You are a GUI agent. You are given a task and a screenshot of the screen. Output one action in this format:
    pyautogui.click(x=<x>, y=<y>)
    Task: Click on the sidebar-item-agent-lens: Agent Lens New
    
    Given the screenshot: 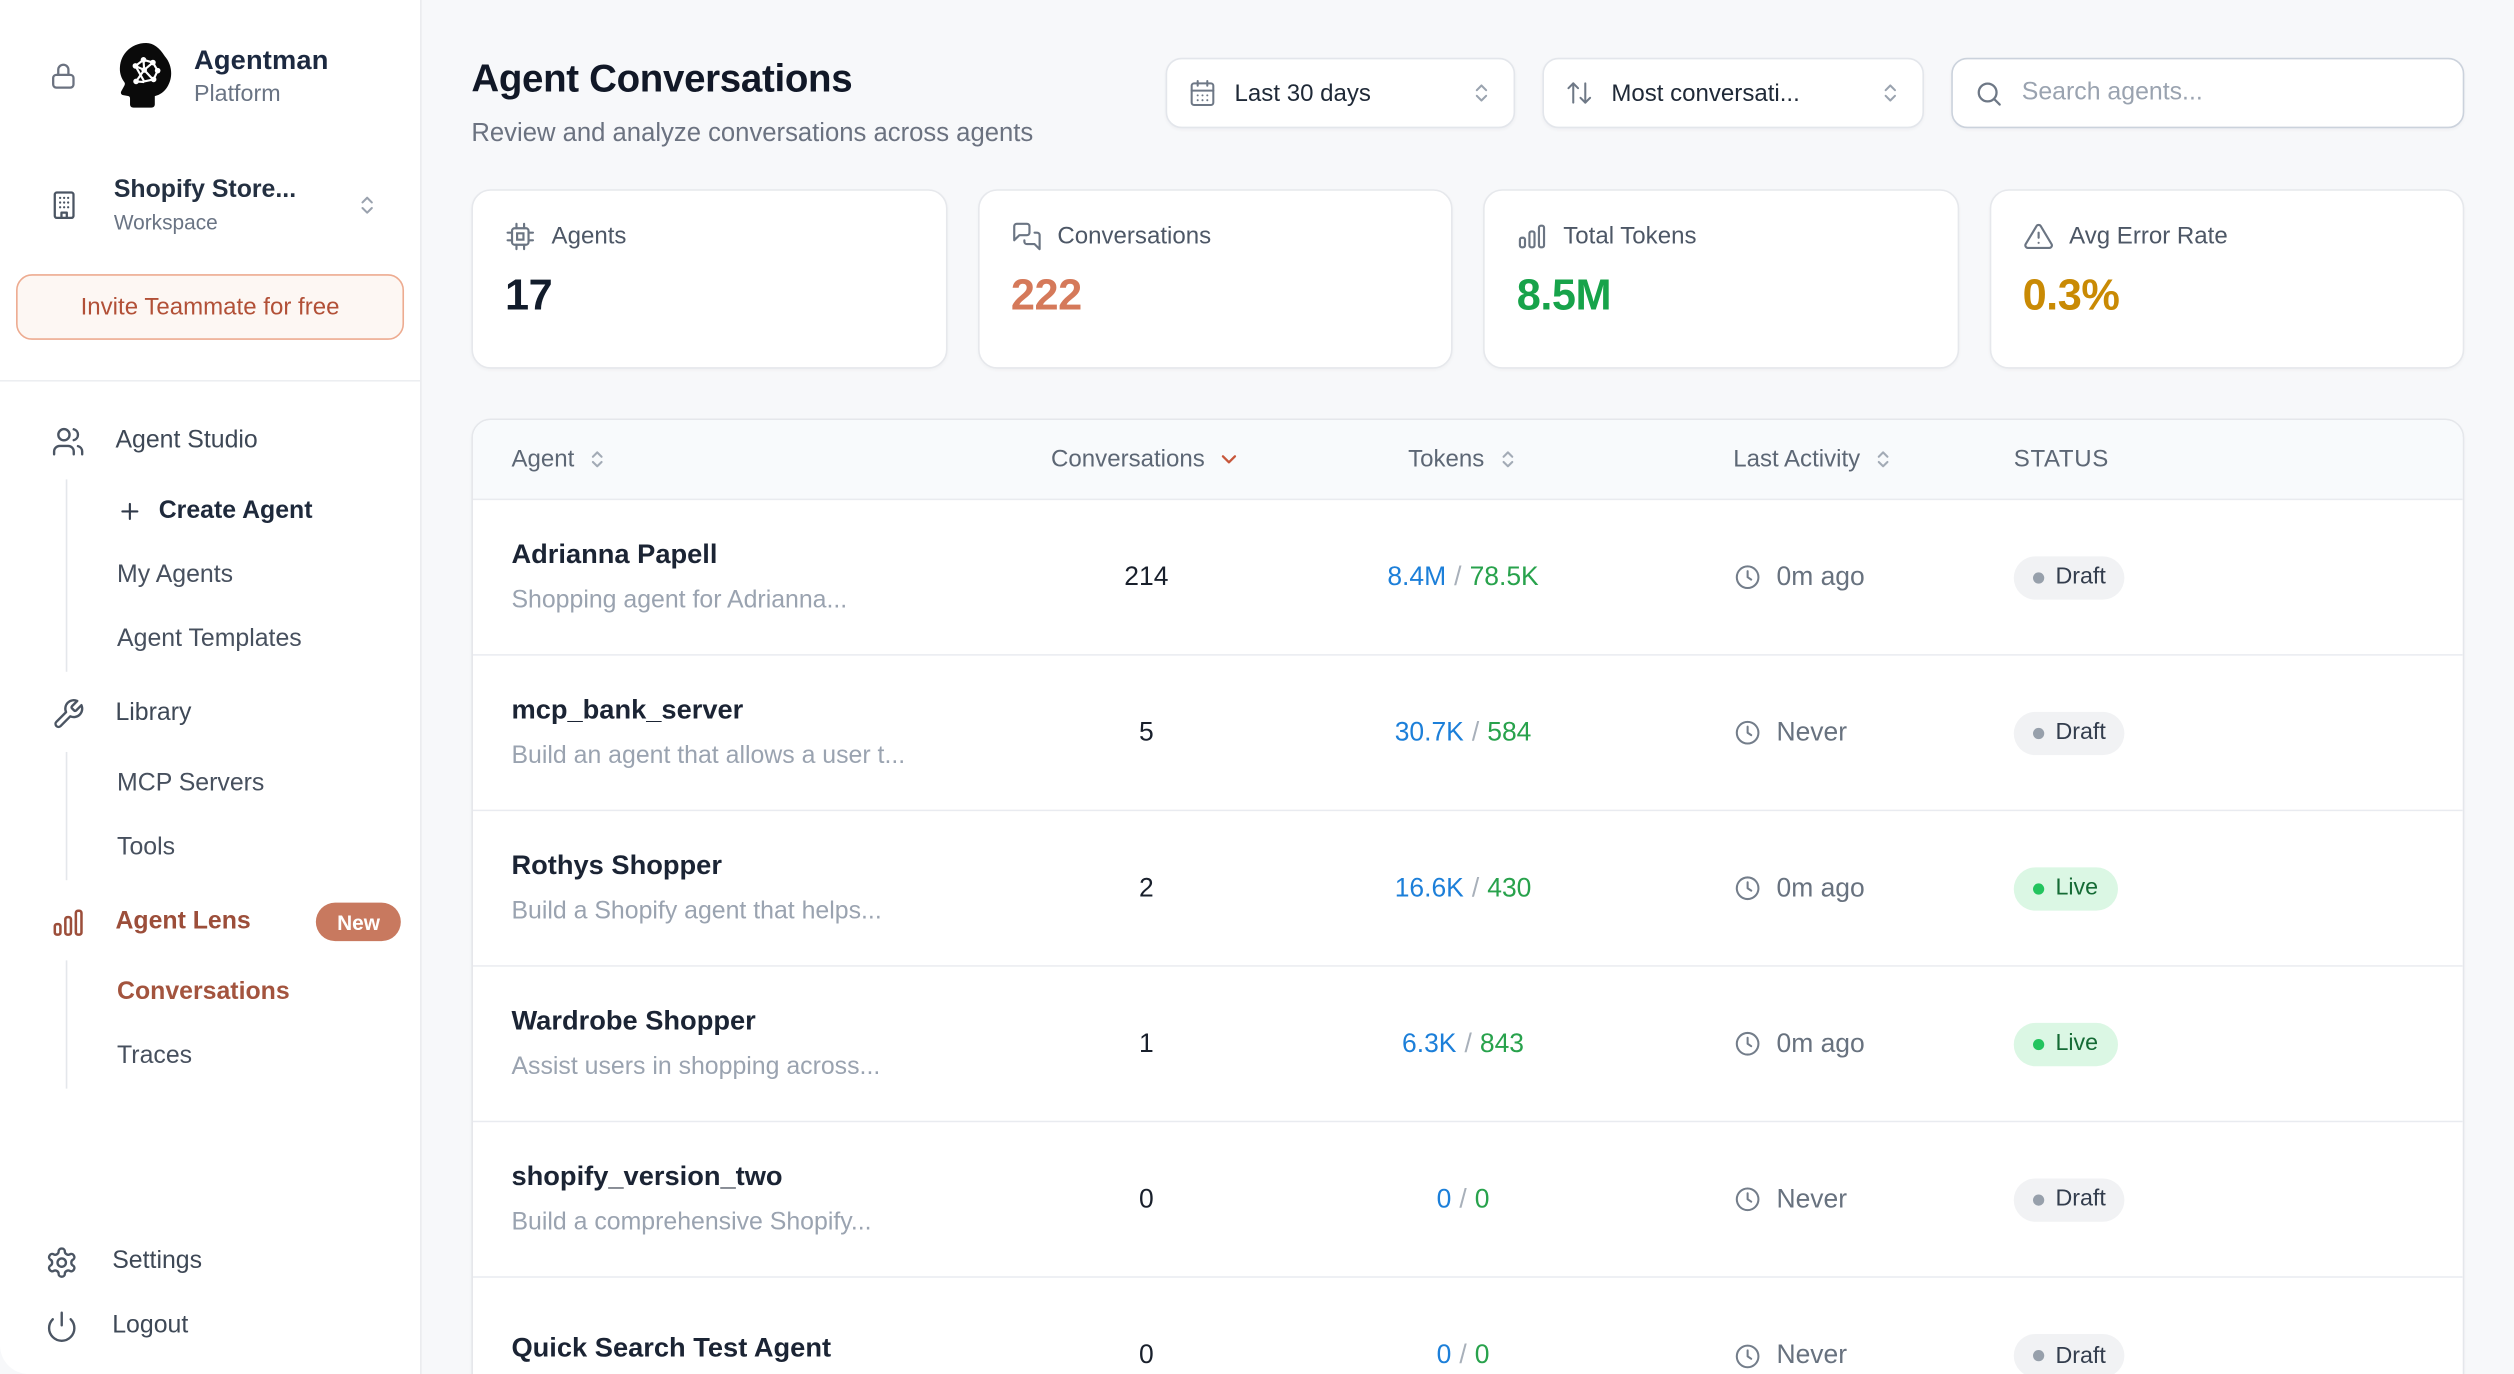 What is the action you would take?
    pyautogui.click(x=210, y=922)
    